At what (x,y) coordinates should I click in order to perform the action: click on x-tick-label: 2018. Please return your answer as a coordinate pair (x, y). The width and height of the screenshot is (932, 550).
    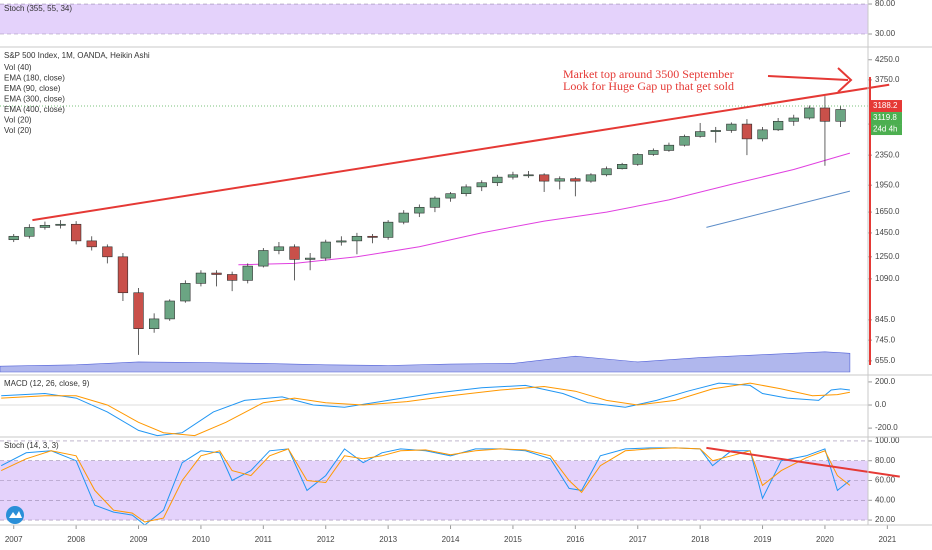
    Looking at the image, I should click on (700, 539).